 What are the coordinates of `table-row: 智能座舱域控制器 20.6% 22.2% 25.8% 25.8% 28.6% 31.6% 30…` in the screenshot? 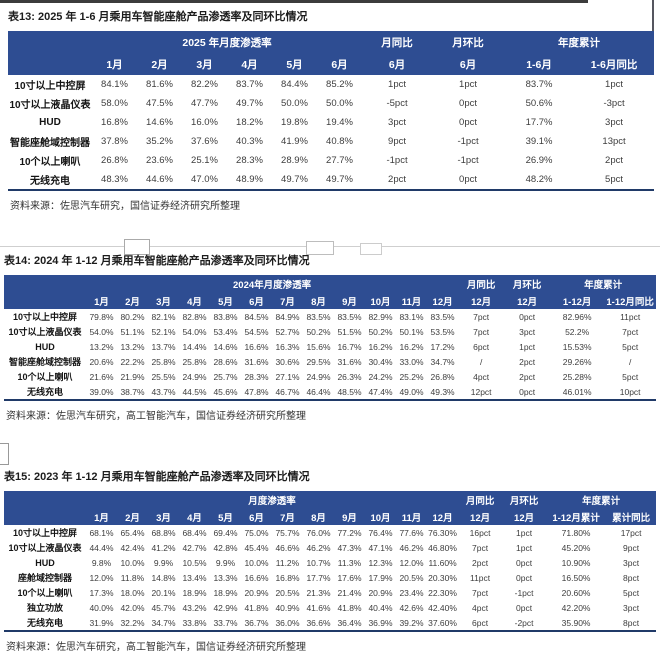 It's located at (330, 361).